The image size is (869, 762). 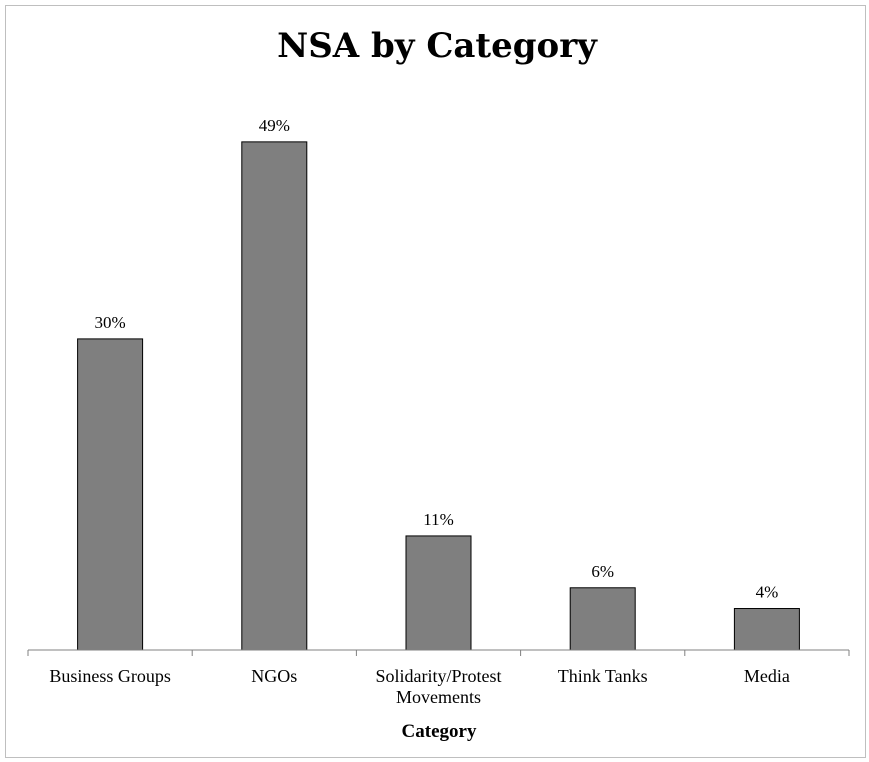 What do you see at coordinates (110, 676) in the screenshot?
I see `x-tick-label: Business Groups` at bounding box center [110, 676].